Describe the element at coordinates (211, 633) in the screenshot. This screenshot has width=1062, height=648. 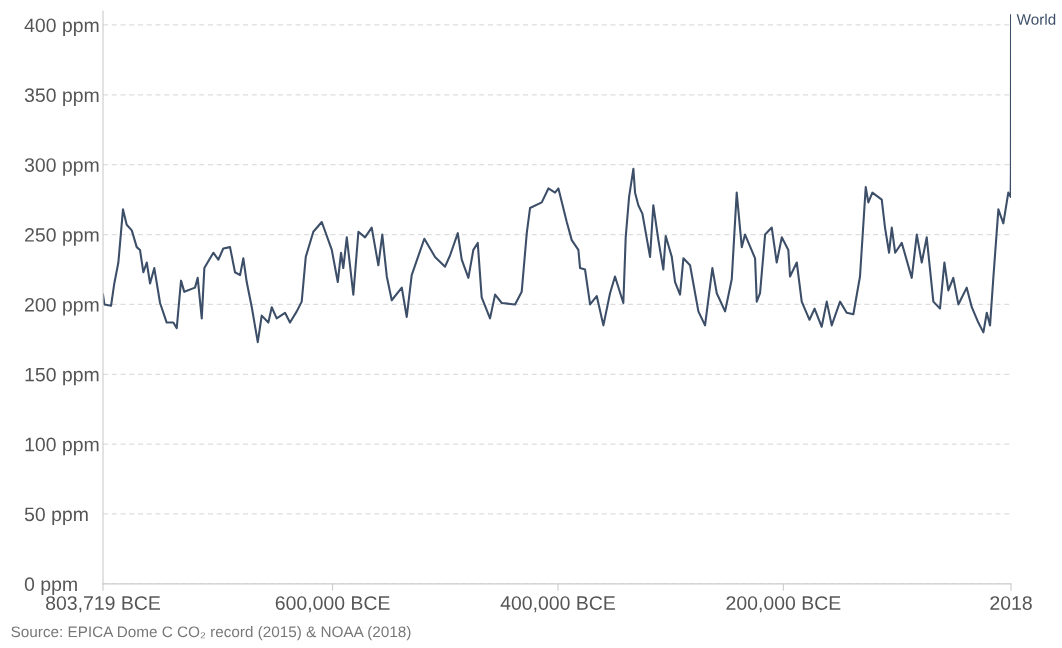
I see `source-note: Source: EPICA Dome C CO₂ record (2015) & NOAA (2018)` at that location.